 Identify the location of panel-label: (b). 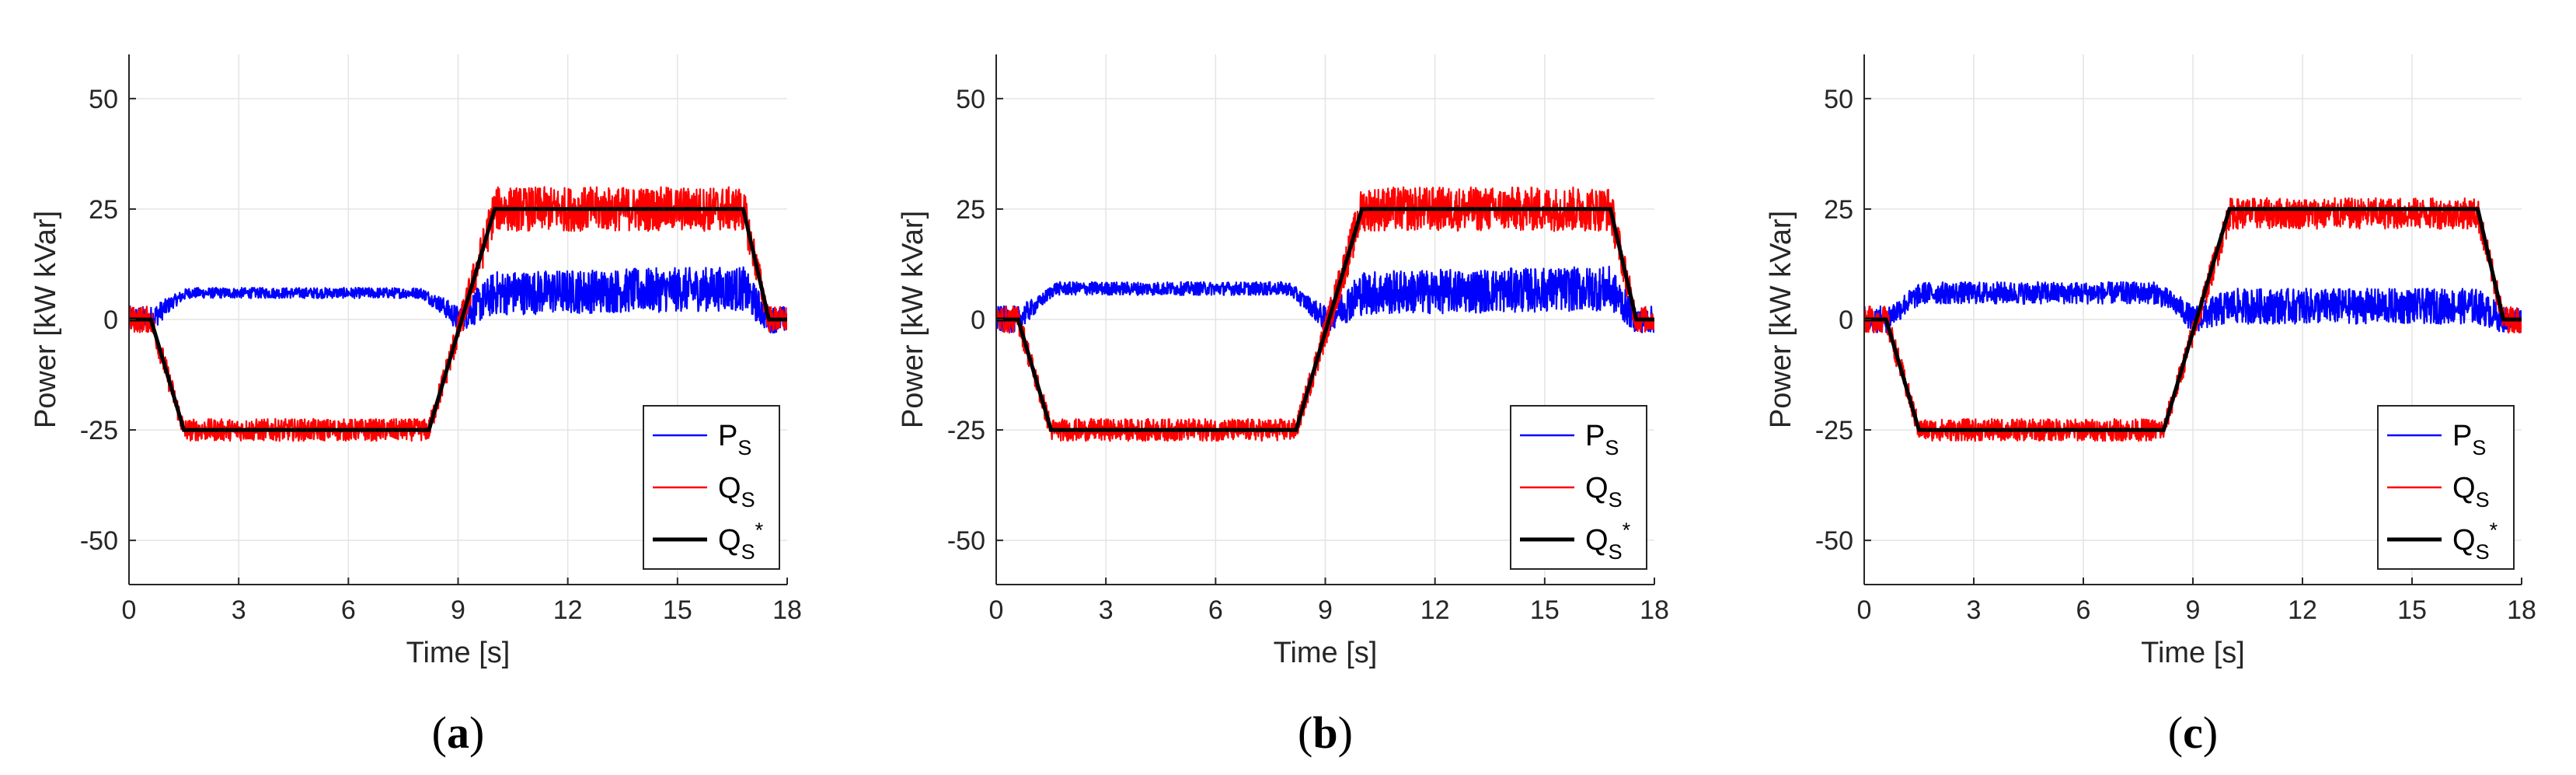
(1325, 732).